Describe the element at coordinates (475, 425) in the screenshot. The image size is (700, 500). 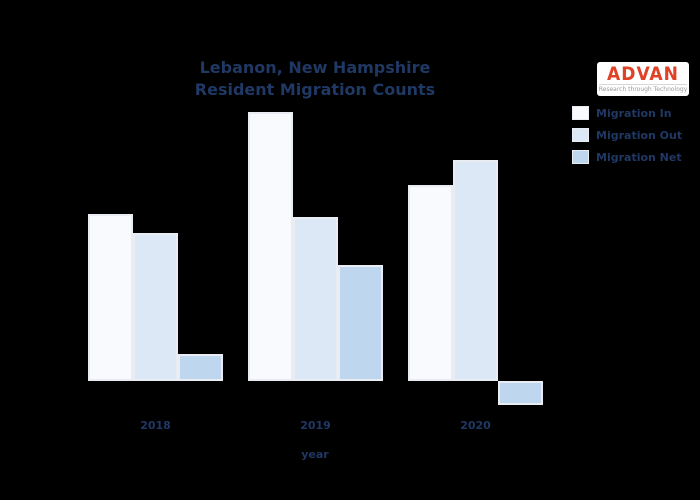
I see `x-tick-label-2020: 2020` at that location.